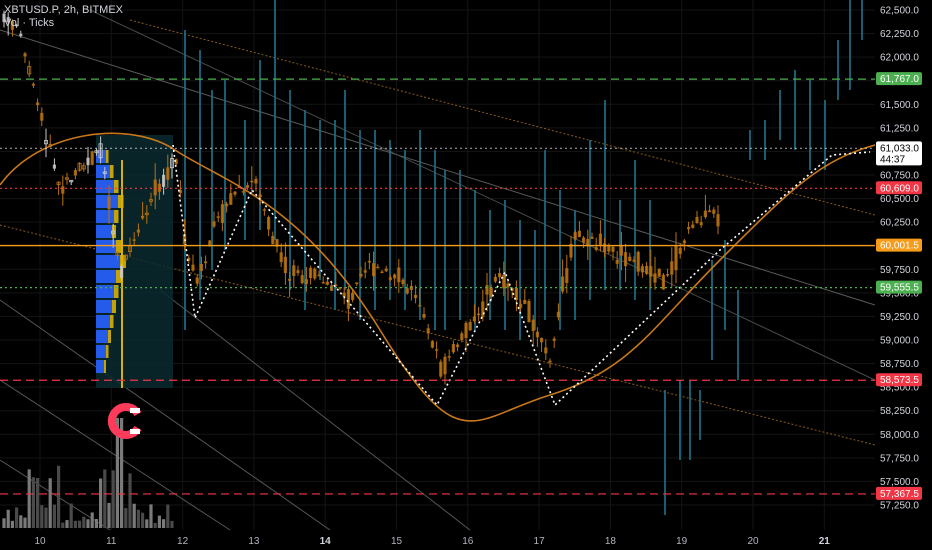 Image resolution: width=932 pixels, height=550 pixels. What do you see at coordinates (134, 261) in the screenshot?
I see `volume-profile-box` at bounding box center [134, 261].